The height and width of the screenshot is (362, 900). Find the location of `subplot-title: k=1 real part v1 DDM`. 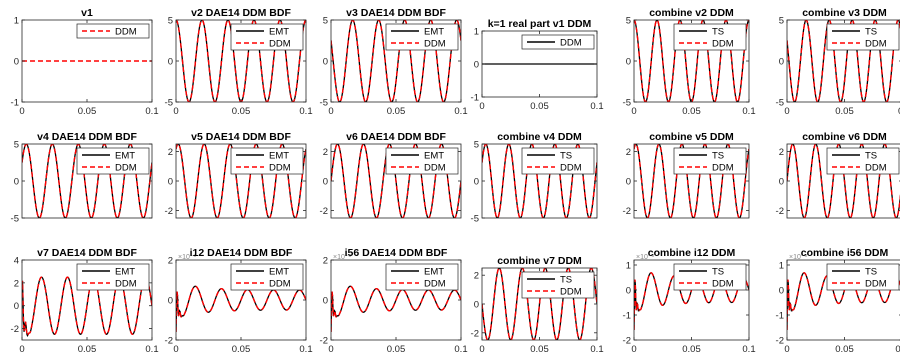

subplot-title: k=1 real part v1 DDM is located at coordinates (540, 24).